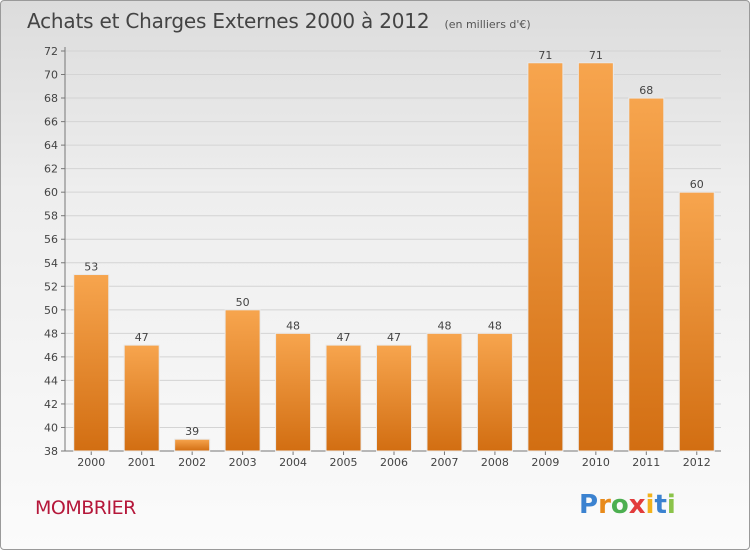  What do you see at coordinates (627, 505) in the screenshot?
I see `proxiti-logo: Proxiti` at bounding box center [627, 505].